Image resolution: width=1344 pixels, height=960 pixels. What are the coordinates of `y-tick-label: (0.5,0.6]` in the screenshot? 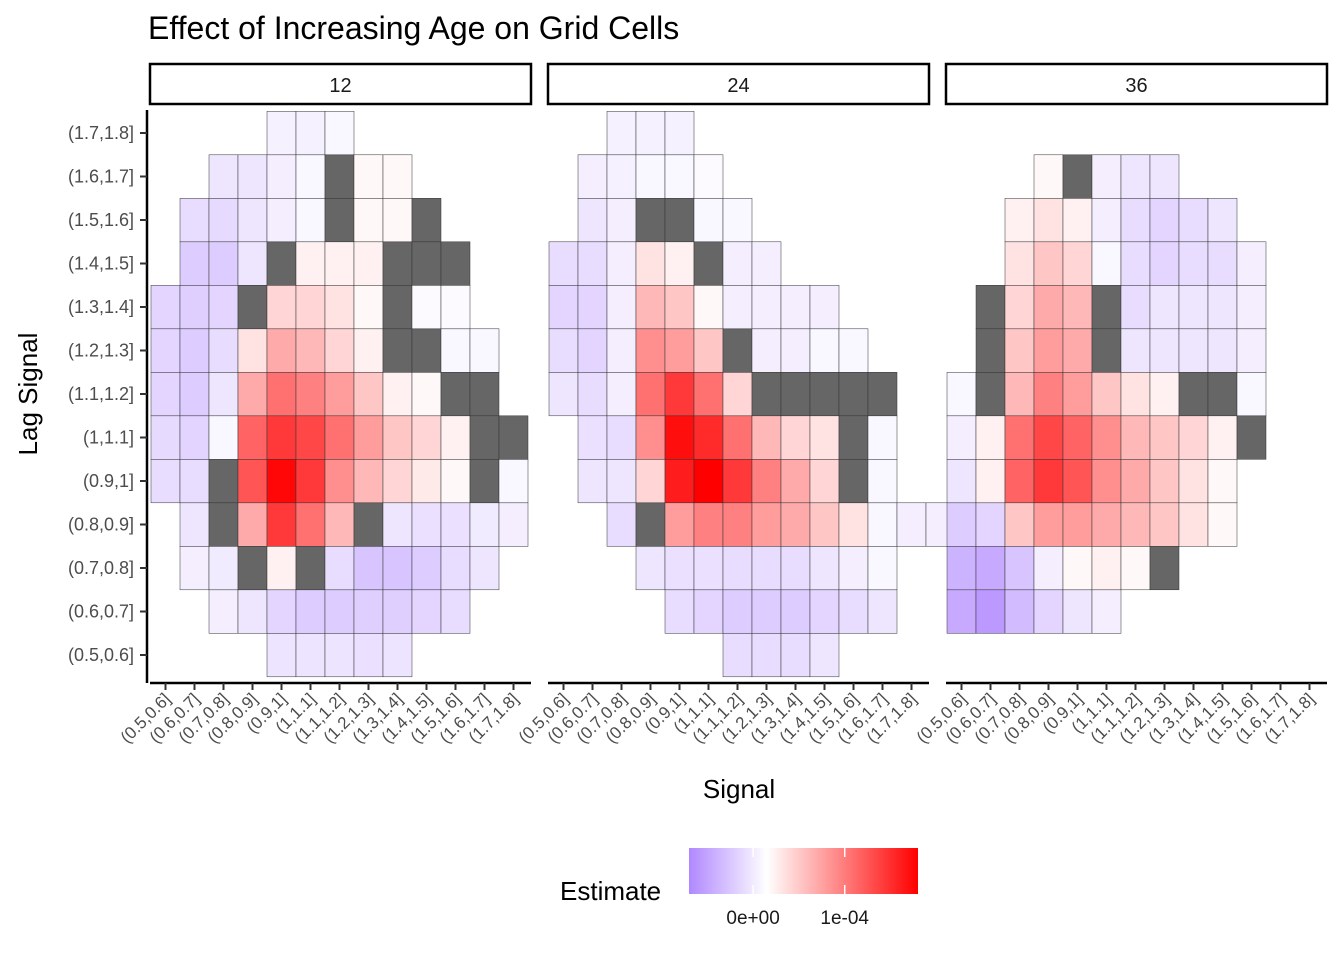 It's located at (101, 655).